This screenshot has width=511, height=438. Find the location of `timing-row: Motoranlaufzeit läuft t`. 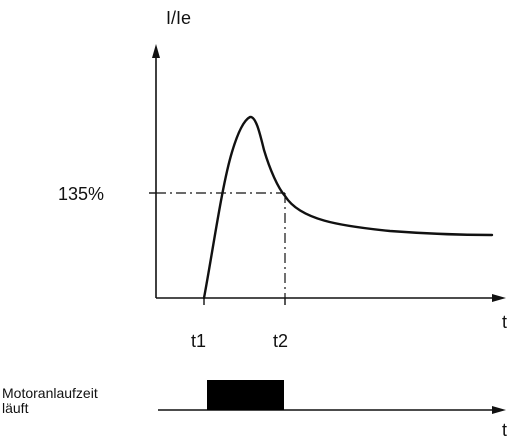

timing-row: Motoranlaufzeit läuft t is located at coordinates (254, 409).